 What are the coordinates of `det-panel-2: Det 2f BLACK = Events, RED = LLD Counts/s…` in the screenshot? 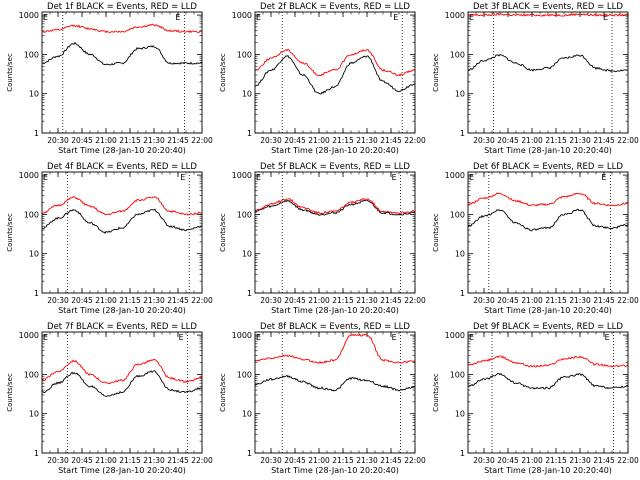 It's located at (322, 78).